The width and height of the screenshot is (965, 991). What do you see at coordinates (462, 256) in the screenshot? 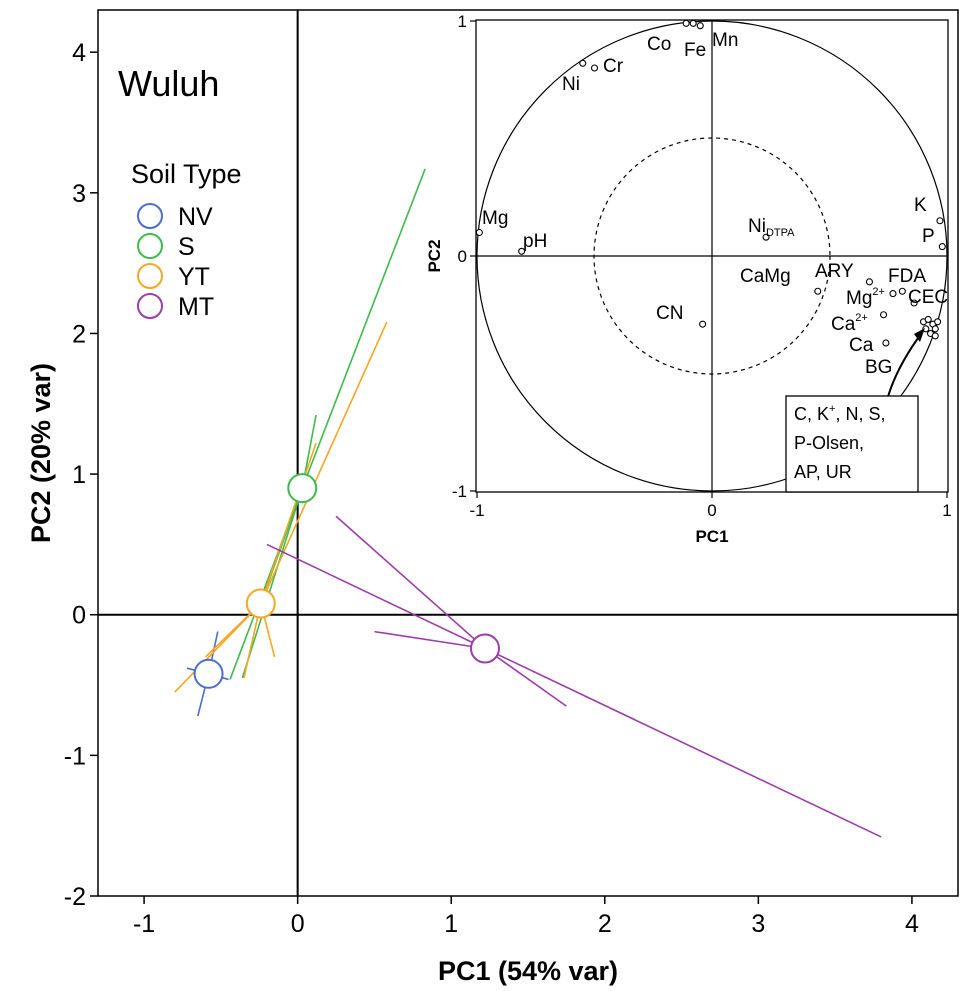
I see `inset-y-tick-label: 0` at bounding box center [462, 256].